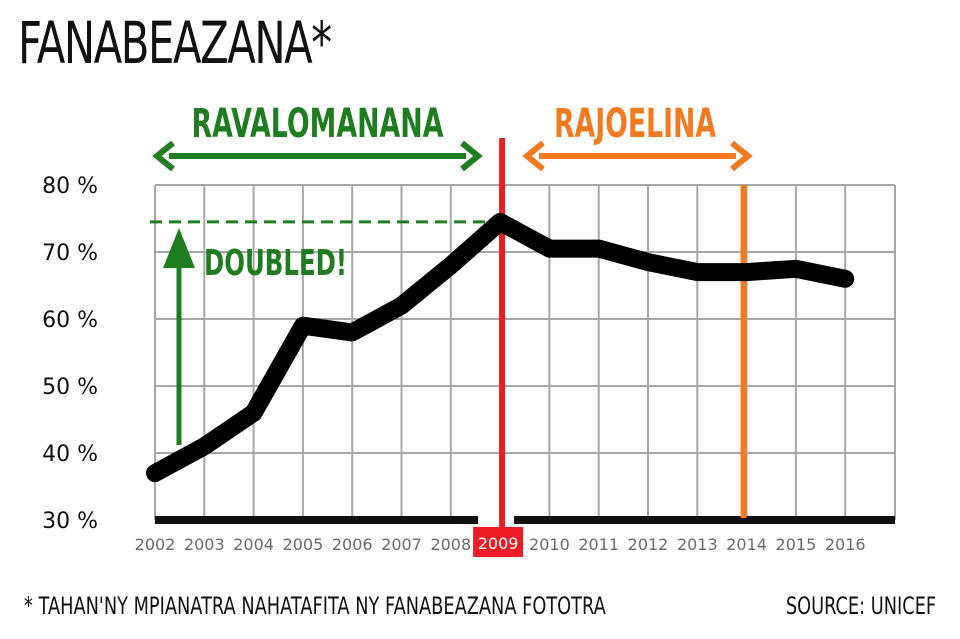 The image size is (960, 639). I want to click on rajoelina-label: RAJOELINA, so click(635, 124).